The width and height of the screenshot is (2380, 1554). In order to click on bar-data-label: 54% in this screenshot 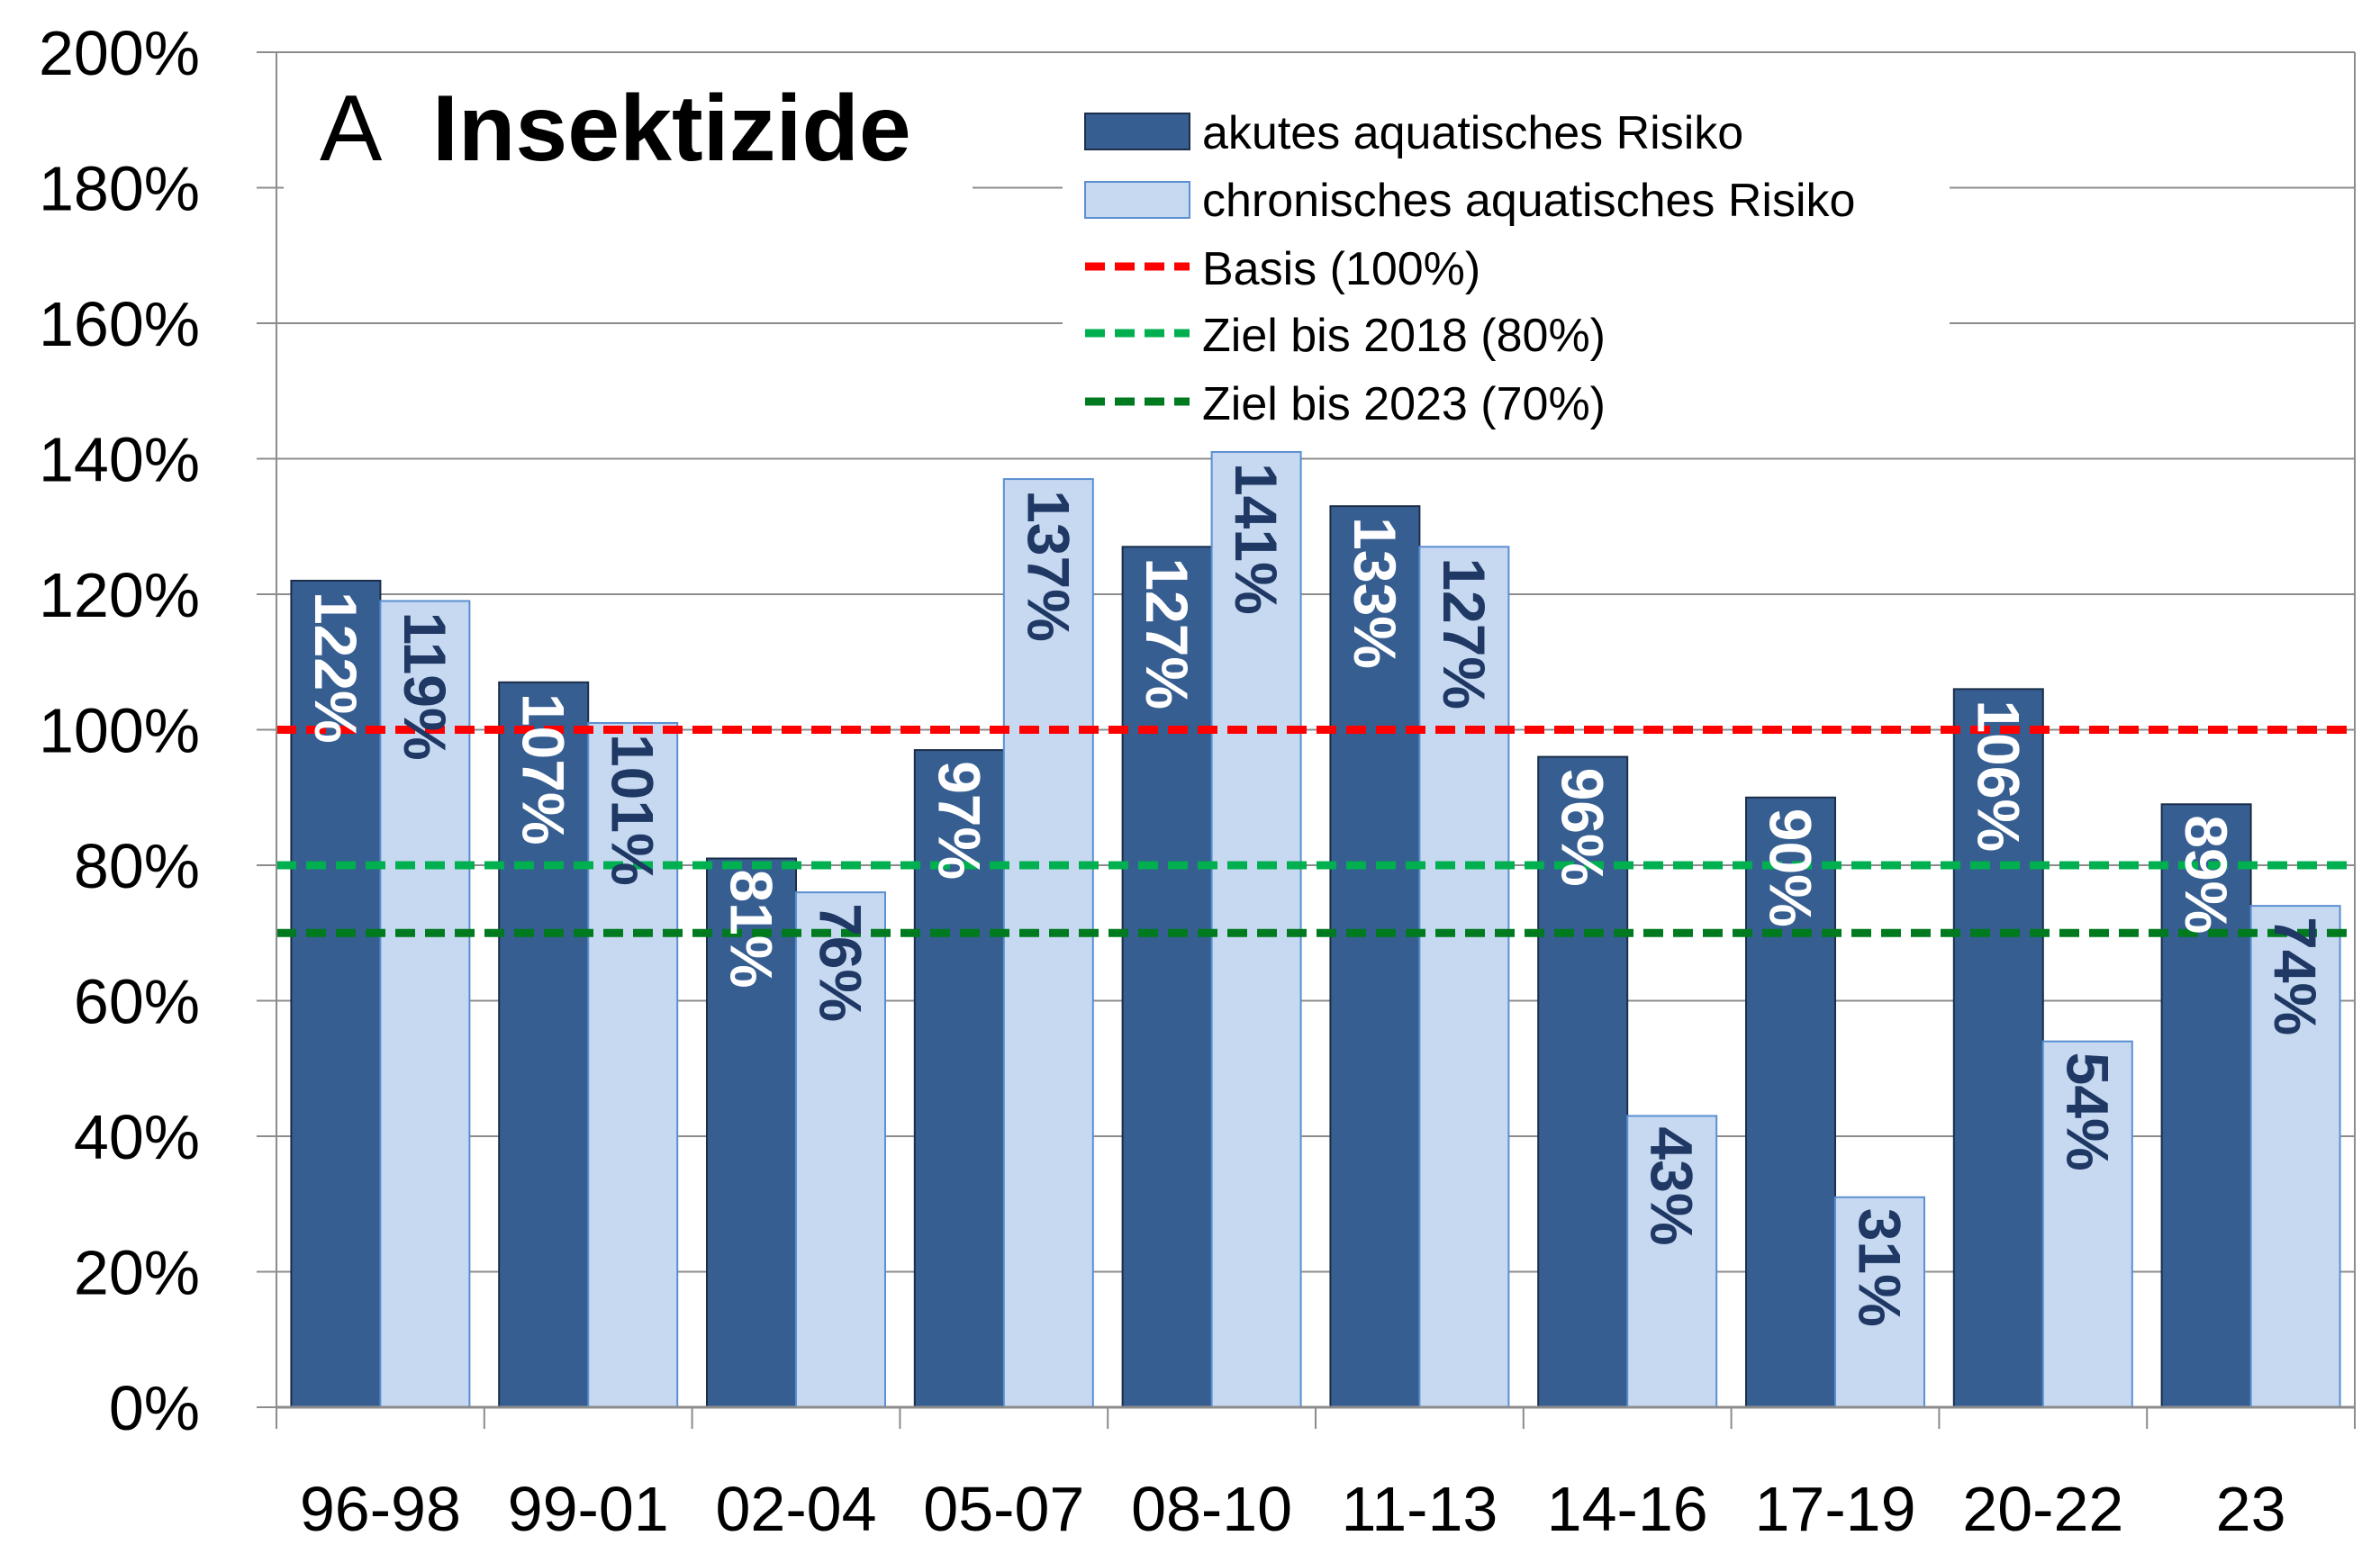, I will do `click(2087, 1112)`.